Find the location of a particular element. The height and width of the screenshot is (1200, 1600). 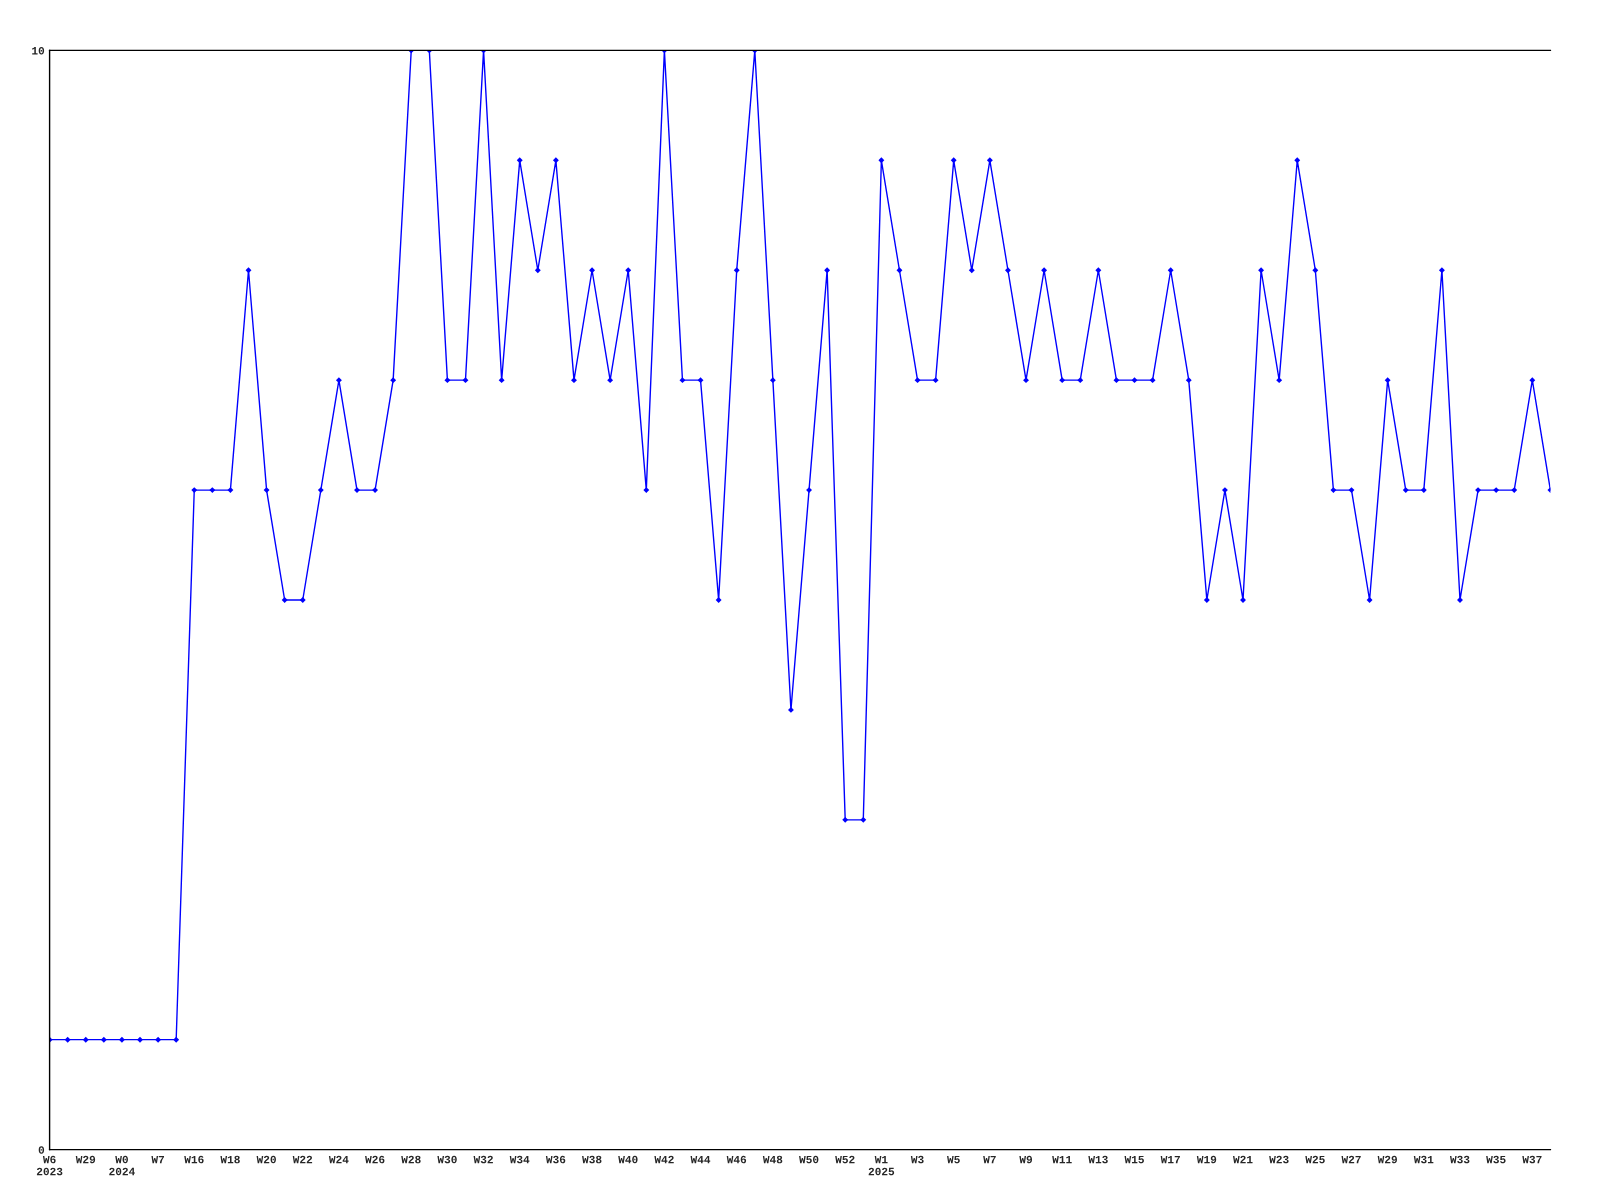

x-tick-label: W18 is located at coordinates (230, 1159).